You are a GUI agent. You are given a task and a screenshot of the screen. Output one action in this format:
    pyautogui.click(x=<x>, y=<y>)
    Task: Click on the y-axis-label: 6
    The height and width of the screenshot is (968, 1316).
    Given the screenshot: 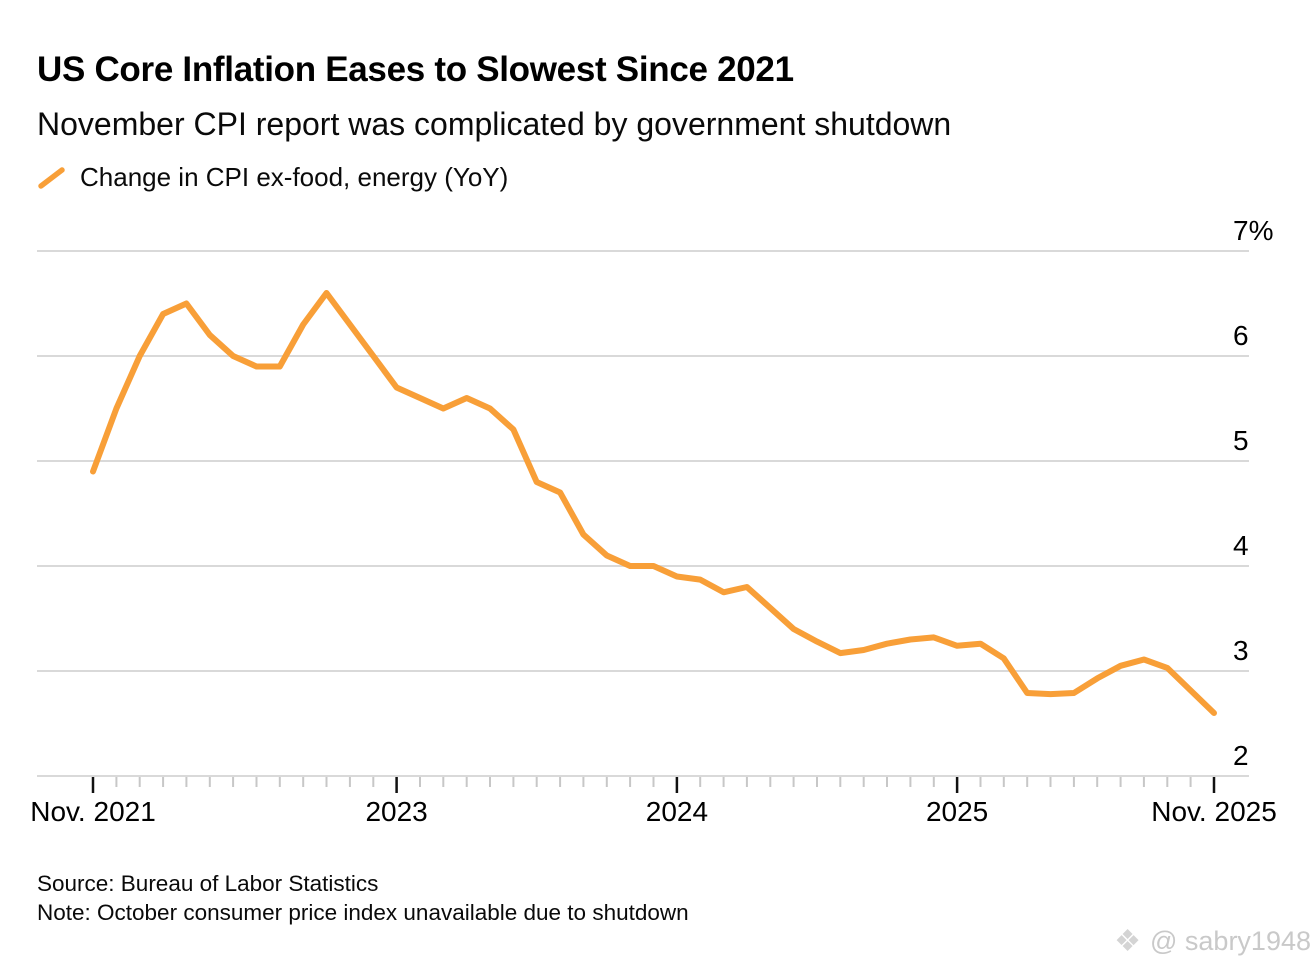 What is the action you would take?
    pyautogui.click(x=1241, y=335)
    